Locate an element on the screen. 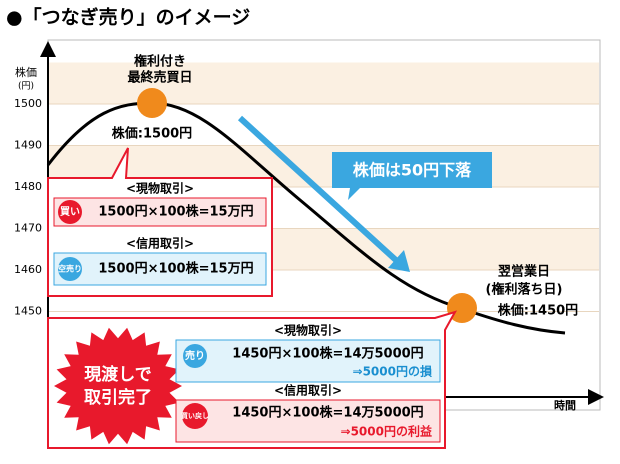  burst-text: 現渡しで is located at coordinates (118, 374).